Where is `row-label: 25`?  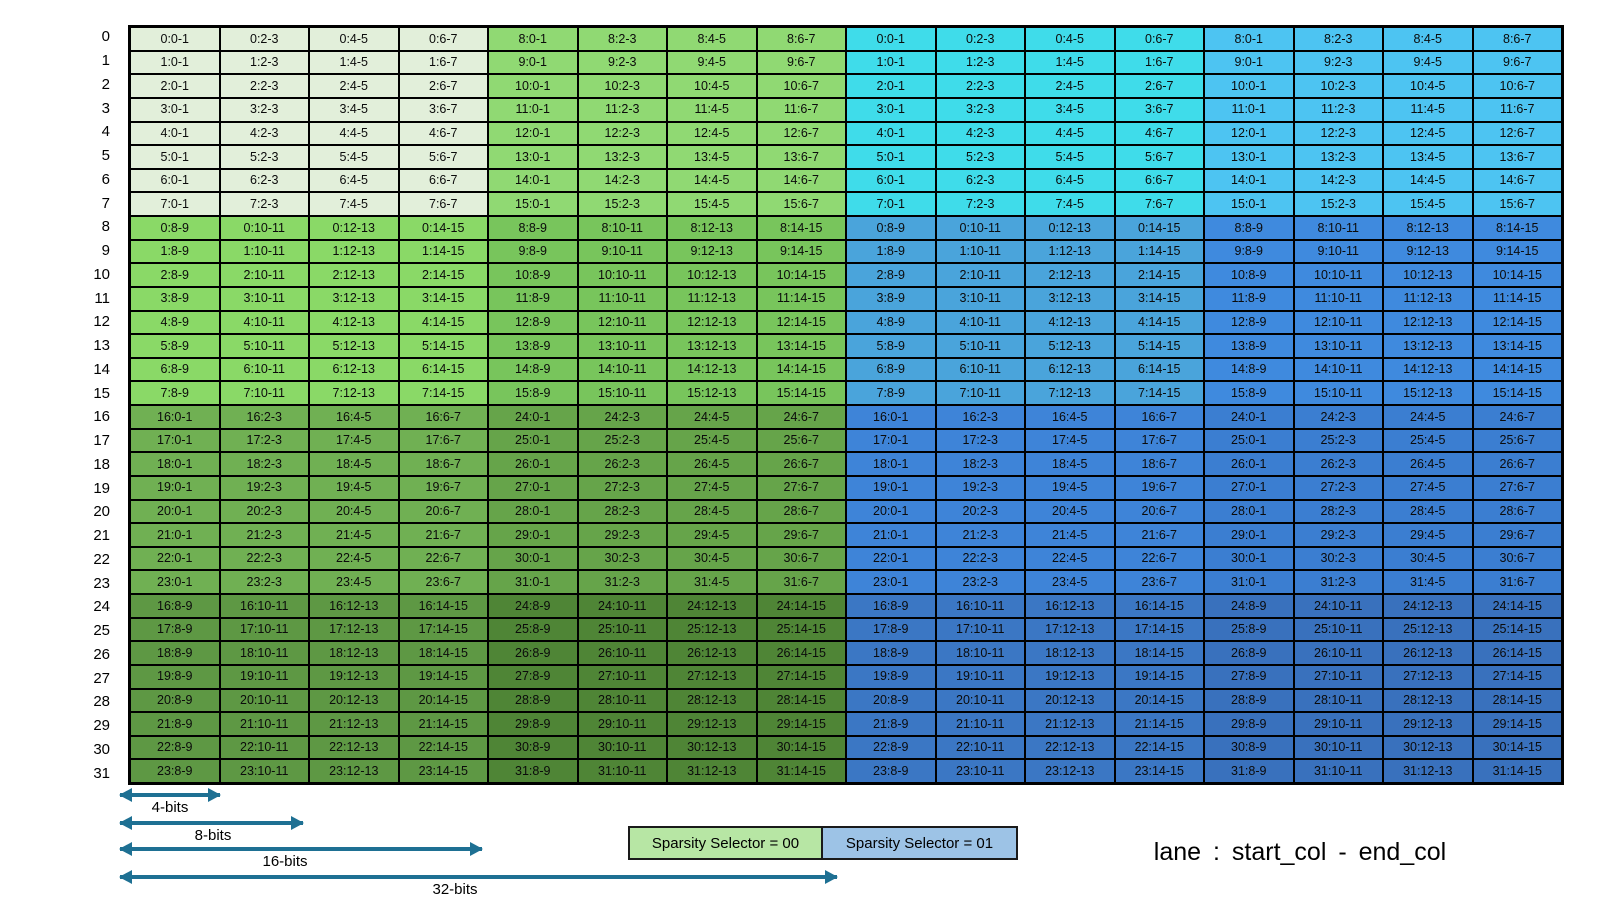 row-label: 25 is located at coordinates (101, 631).